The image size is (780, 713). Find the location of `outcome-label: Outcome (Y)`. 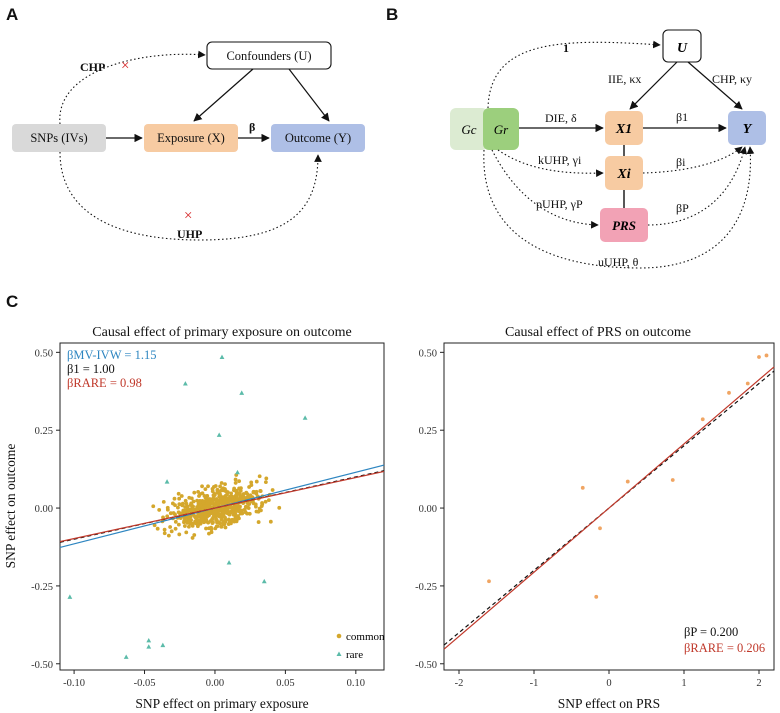

outcome-label: Outcome (Y) is located at coordinates (318, 138).